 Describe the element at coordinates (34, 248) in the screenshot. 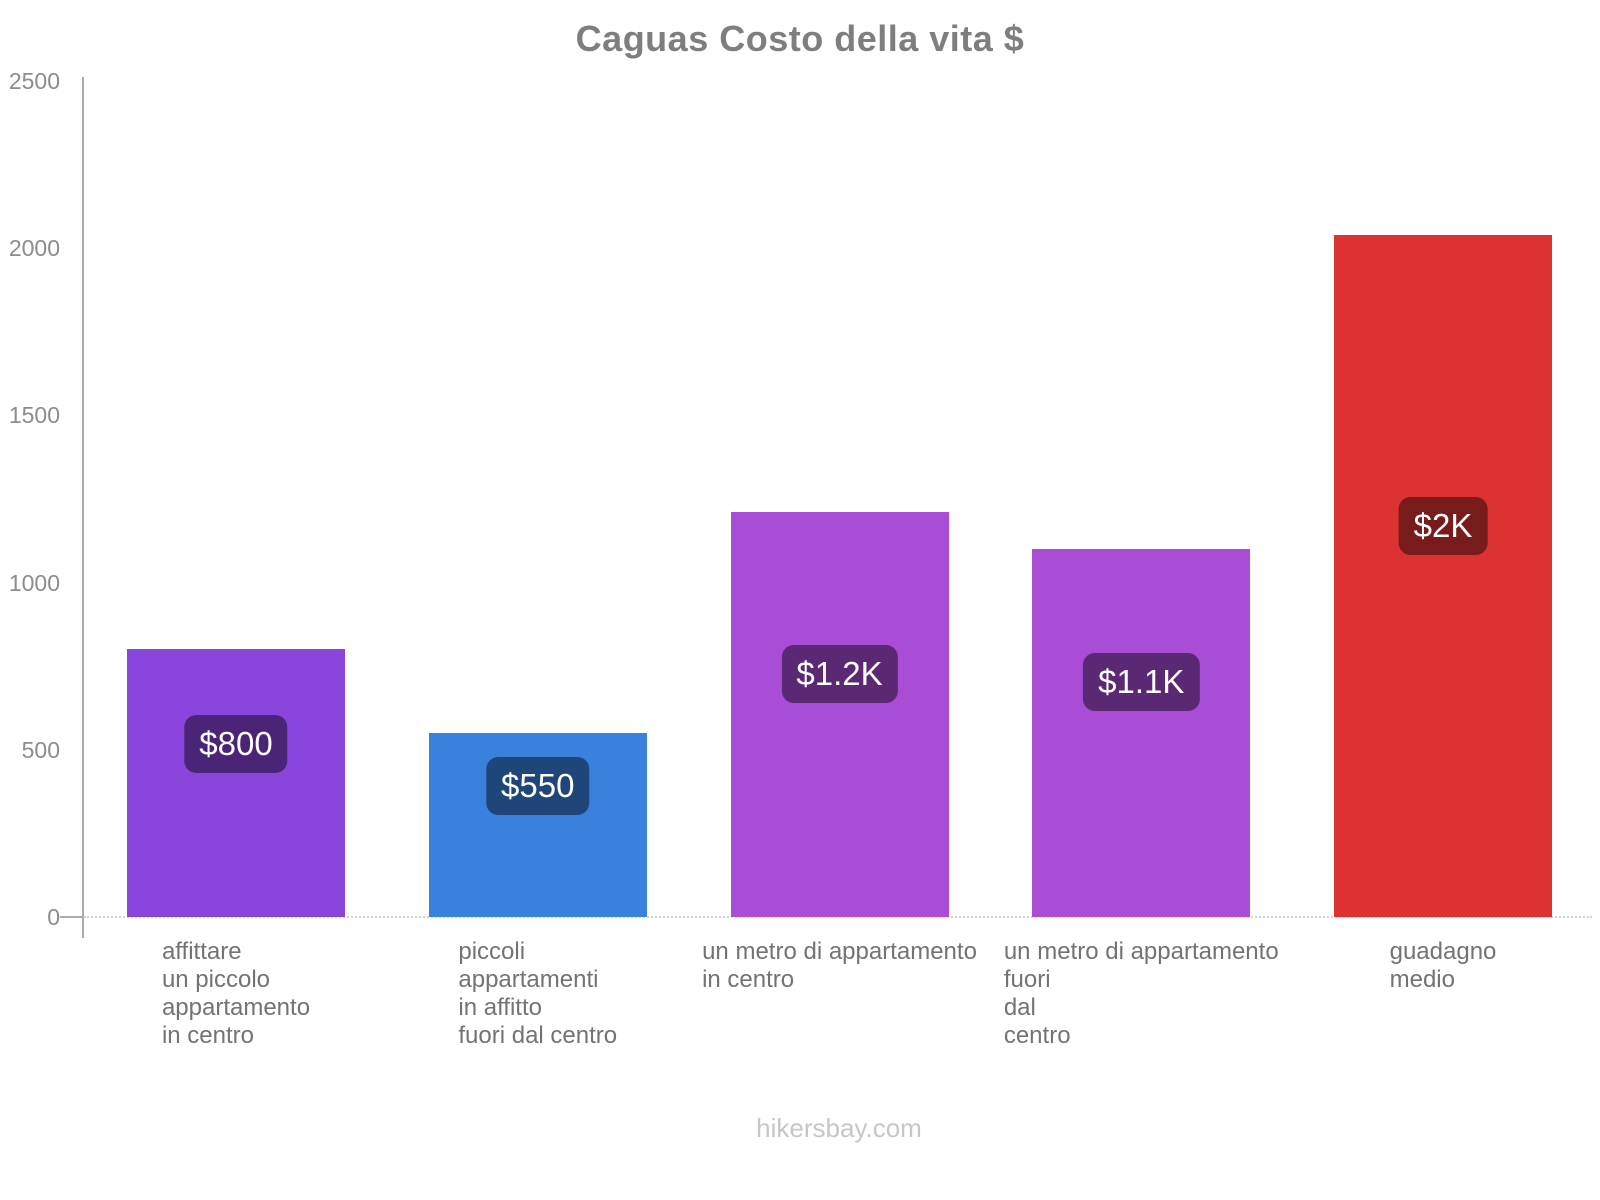

I see `y-tick-label: 2000` at that location.